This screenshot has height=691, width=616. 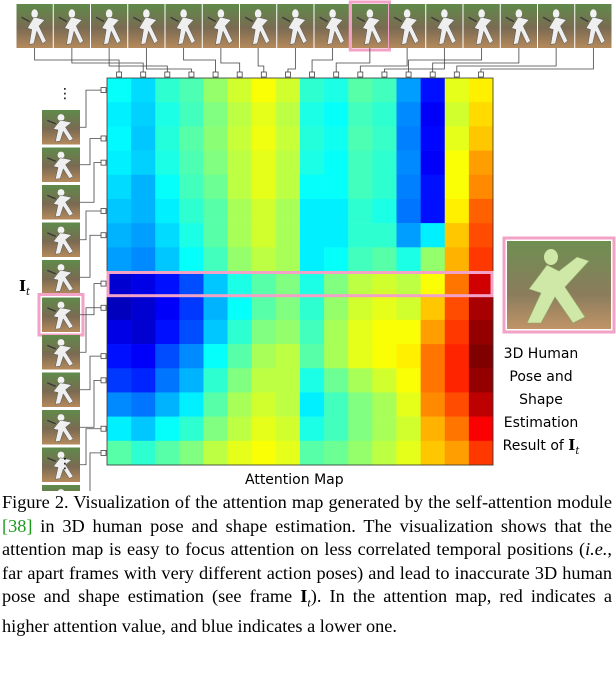 What do you see at coordinates (300, 284) in the screenshot?
I see `highlighted-row-outline` at bounding box center [300, 284].